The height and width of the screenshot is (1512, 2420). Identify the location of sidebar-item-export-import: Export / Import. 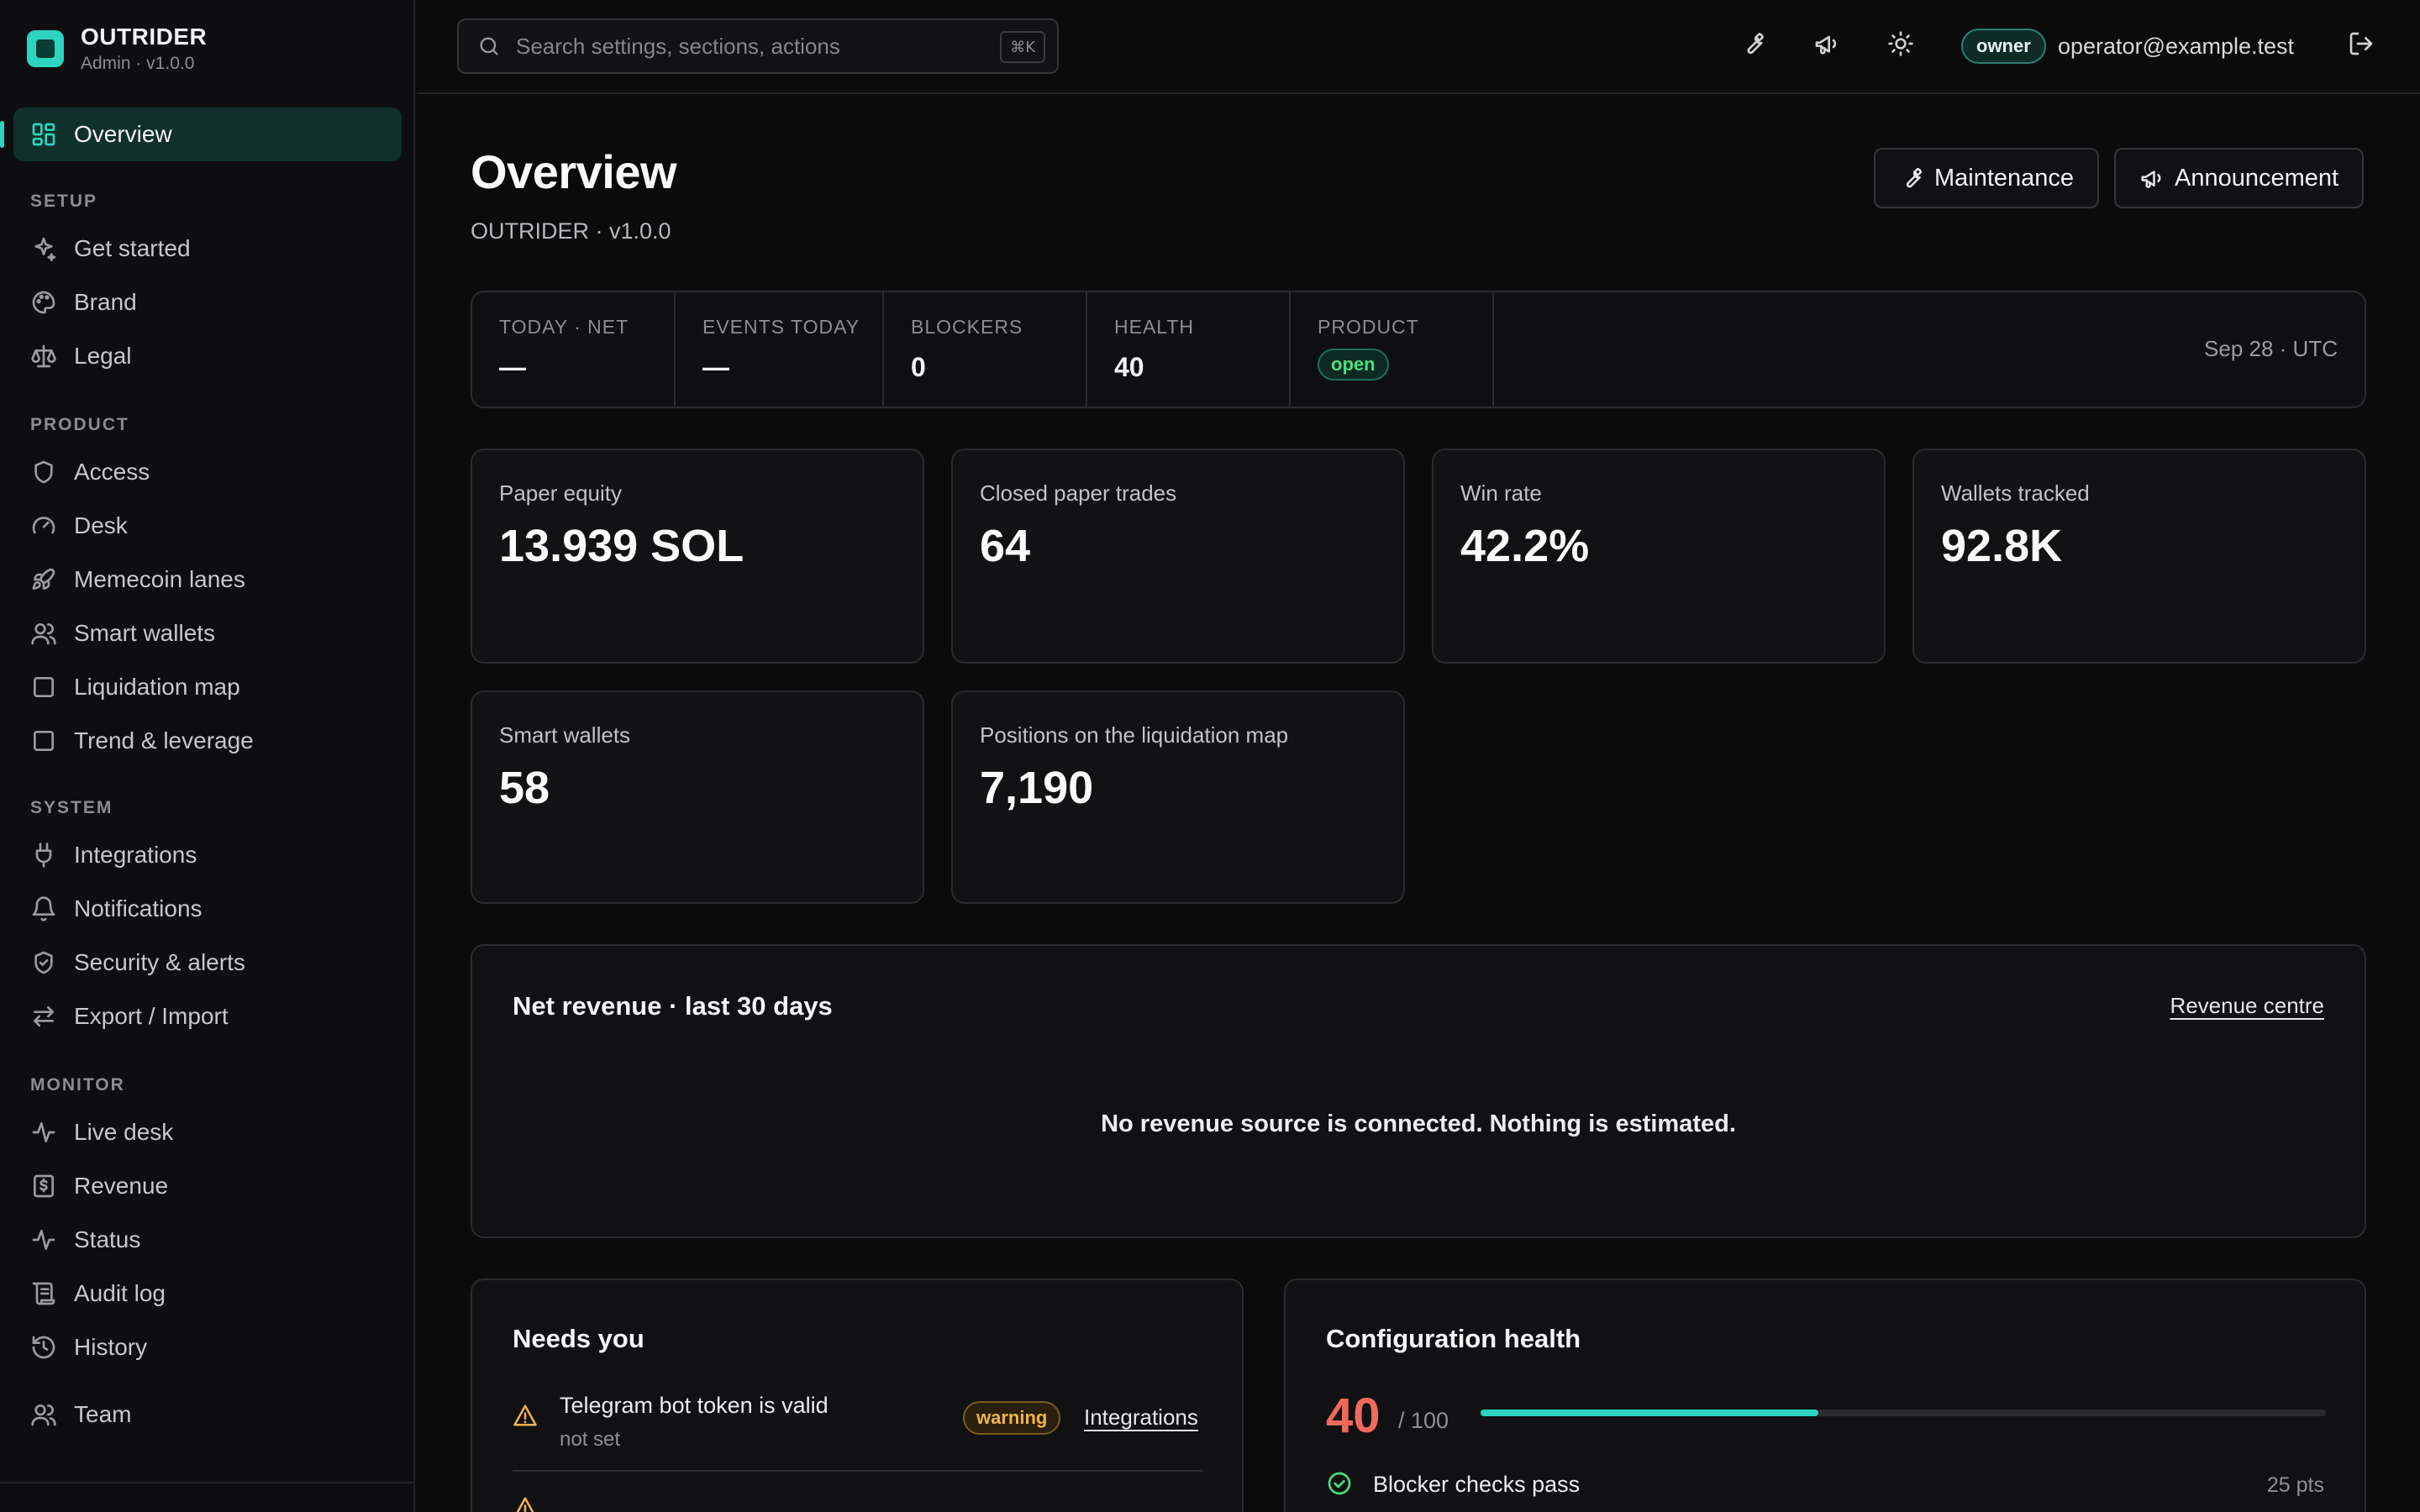
(211, 1016).